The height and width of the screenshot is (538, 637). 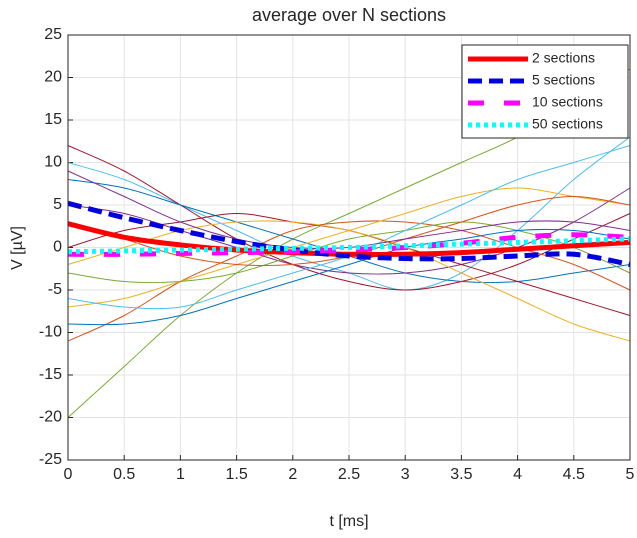 What do you see at coordinates (574, 474) in the screenshot?
I see `x-tick-label: 4.5` at bounding box center [574, 474].